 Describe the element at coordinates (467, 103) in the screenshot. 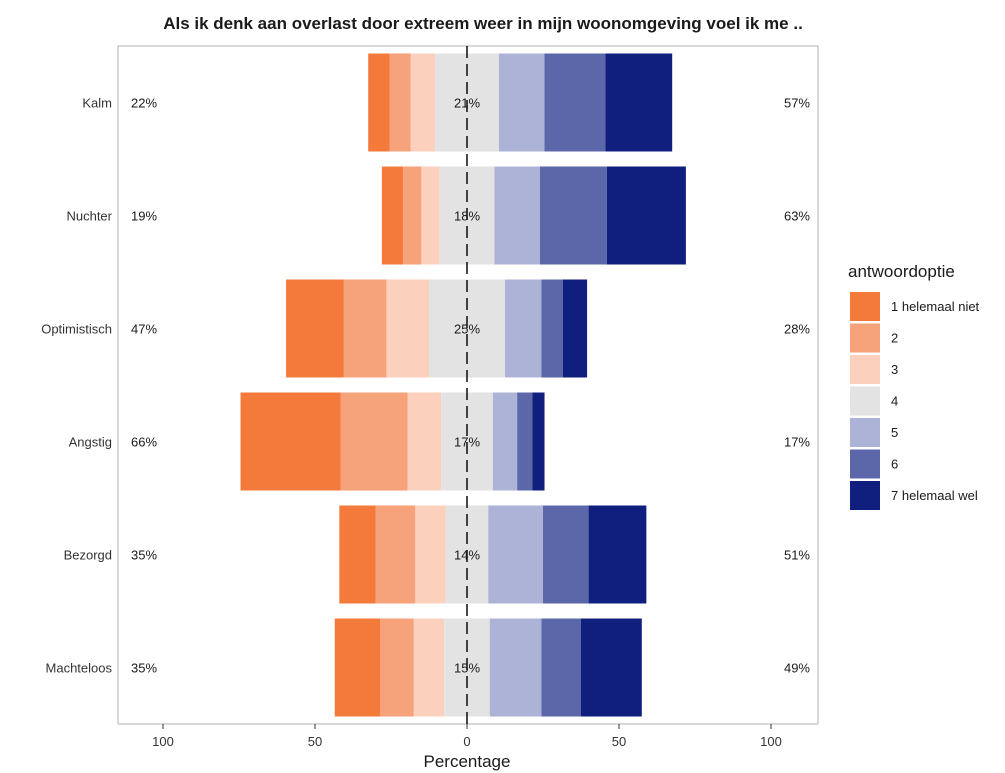

I see `center-percentage-label: 21%` at that location.